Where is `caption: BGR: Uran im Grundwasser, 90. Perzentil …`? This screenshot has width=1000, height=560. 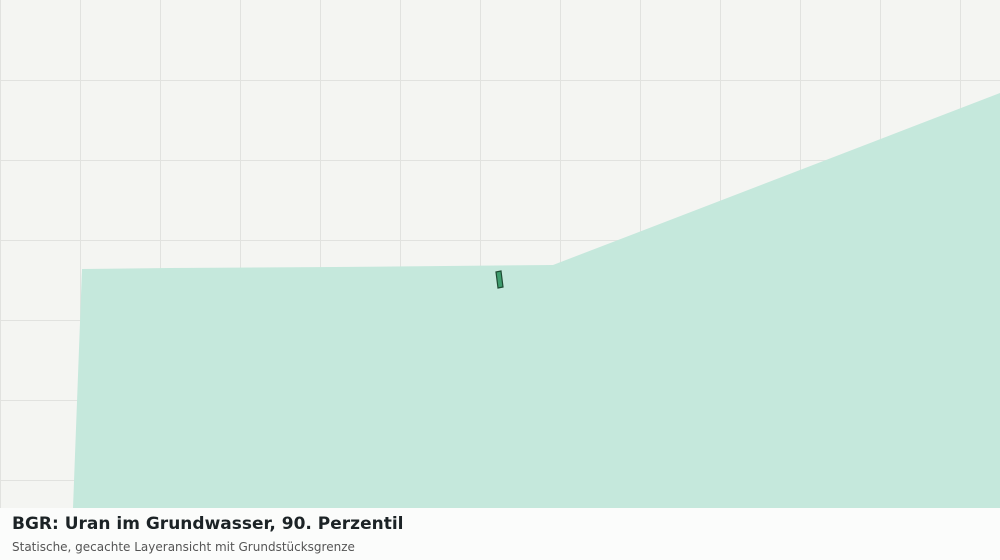
caption: BGR: Uran im Grundwasser, 90. Perzentil … is located at coordinates (500, 534).